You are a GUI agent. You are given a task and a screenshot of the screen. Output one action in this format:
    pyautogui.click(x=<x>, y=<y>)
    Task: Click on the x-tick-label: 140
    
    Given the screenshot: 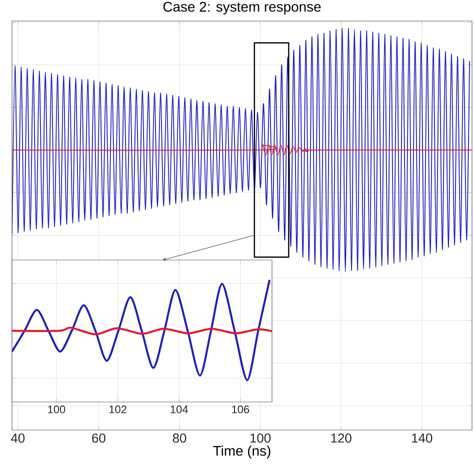 What is the action you would take?
    pyautogui.click(x=422, y=438)
    